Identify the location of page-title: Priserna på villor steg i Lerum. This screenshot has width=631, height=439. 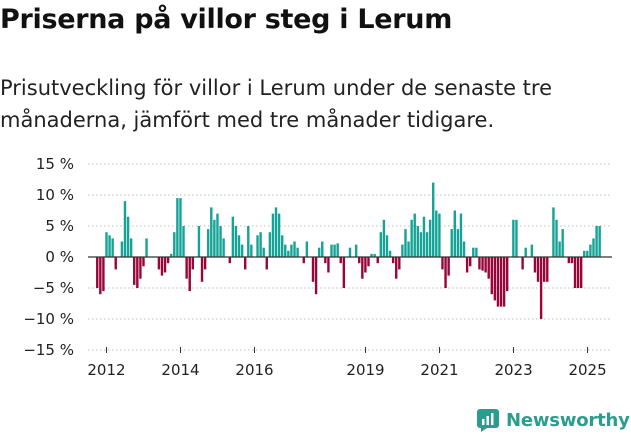
(226, 19).